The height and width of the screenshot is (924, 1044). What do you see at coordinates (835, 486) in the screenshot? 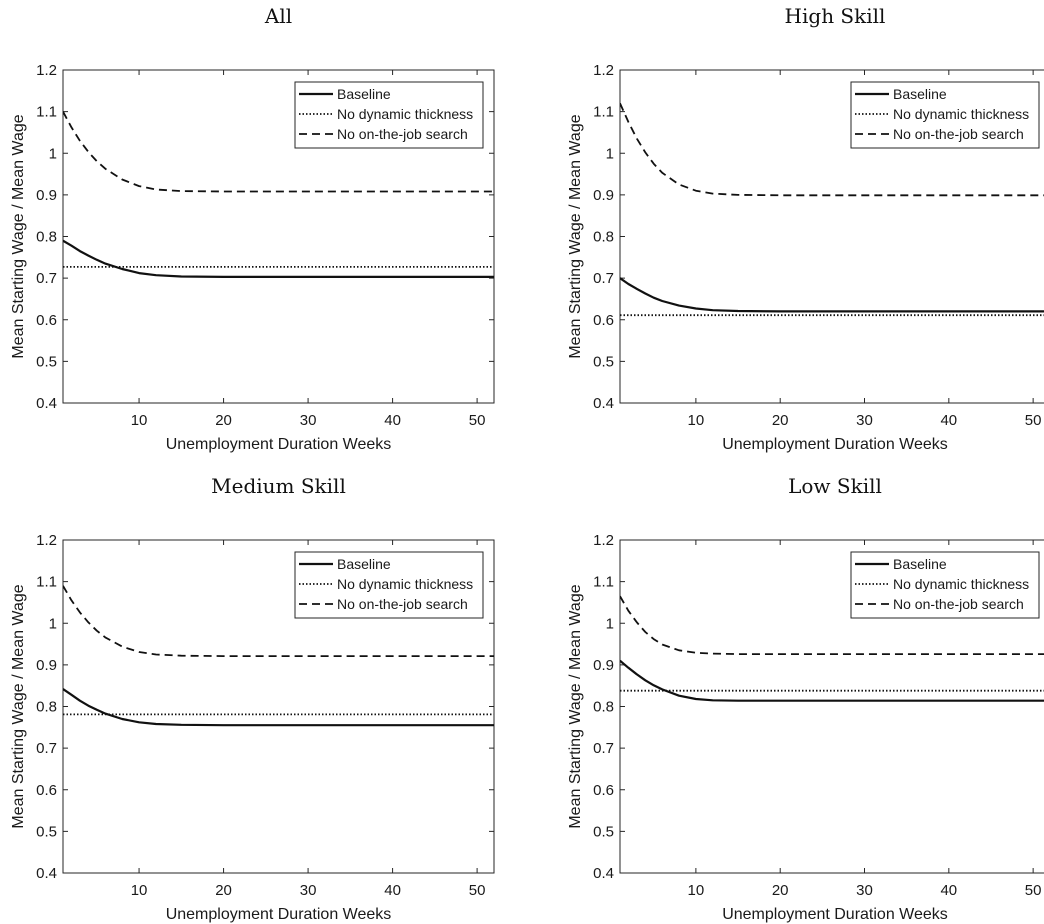
I see `panel-title: Low Skill` at bounding box center [835, 486].